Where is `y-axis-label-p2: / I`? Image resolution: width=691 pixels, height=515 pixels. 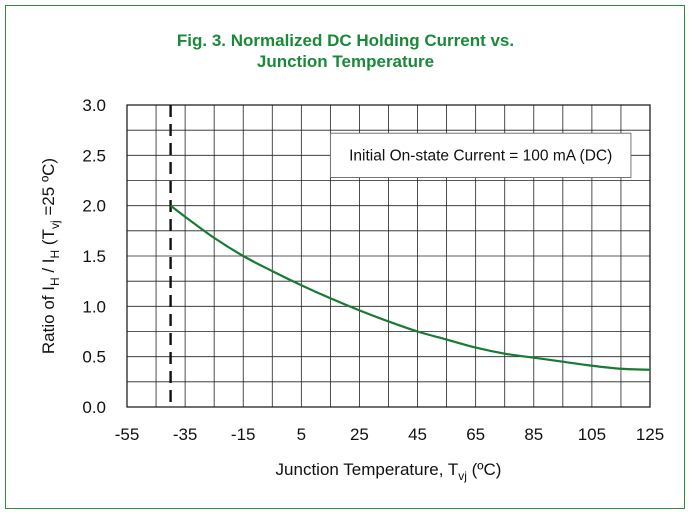
y-axis-label-p2: / I is located at coordinates (48, 267).